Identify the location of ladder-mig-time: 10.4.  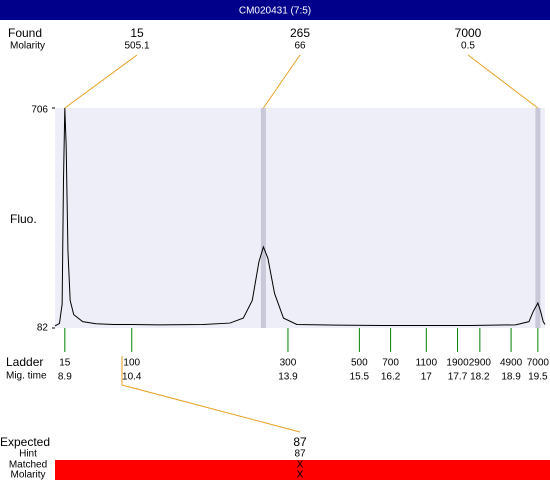
(132, 377).